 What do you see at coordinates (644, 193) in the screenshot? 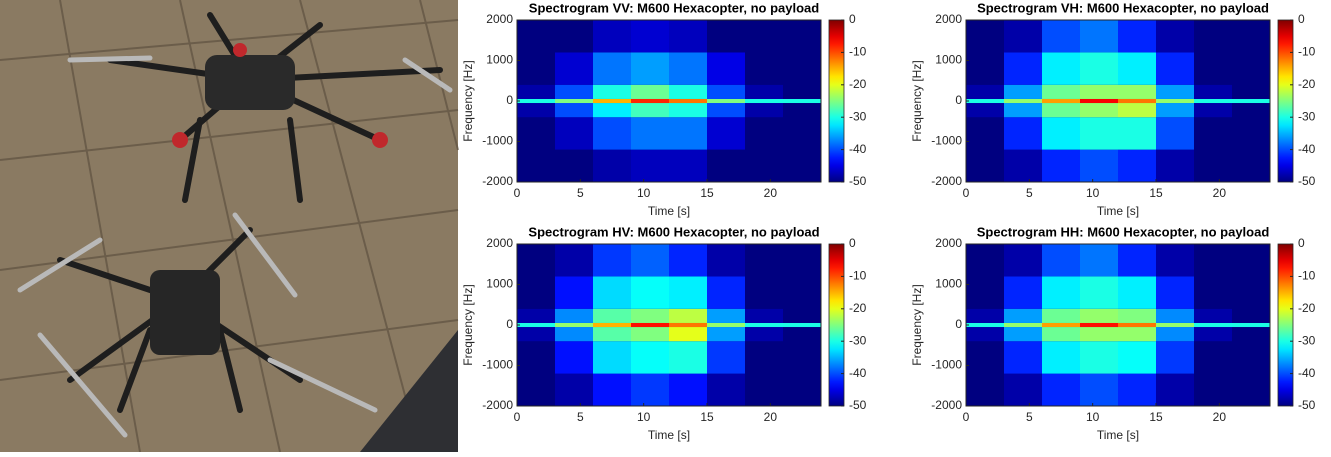
I see `x-tick-label: 10` at bounding box center [644, 193].